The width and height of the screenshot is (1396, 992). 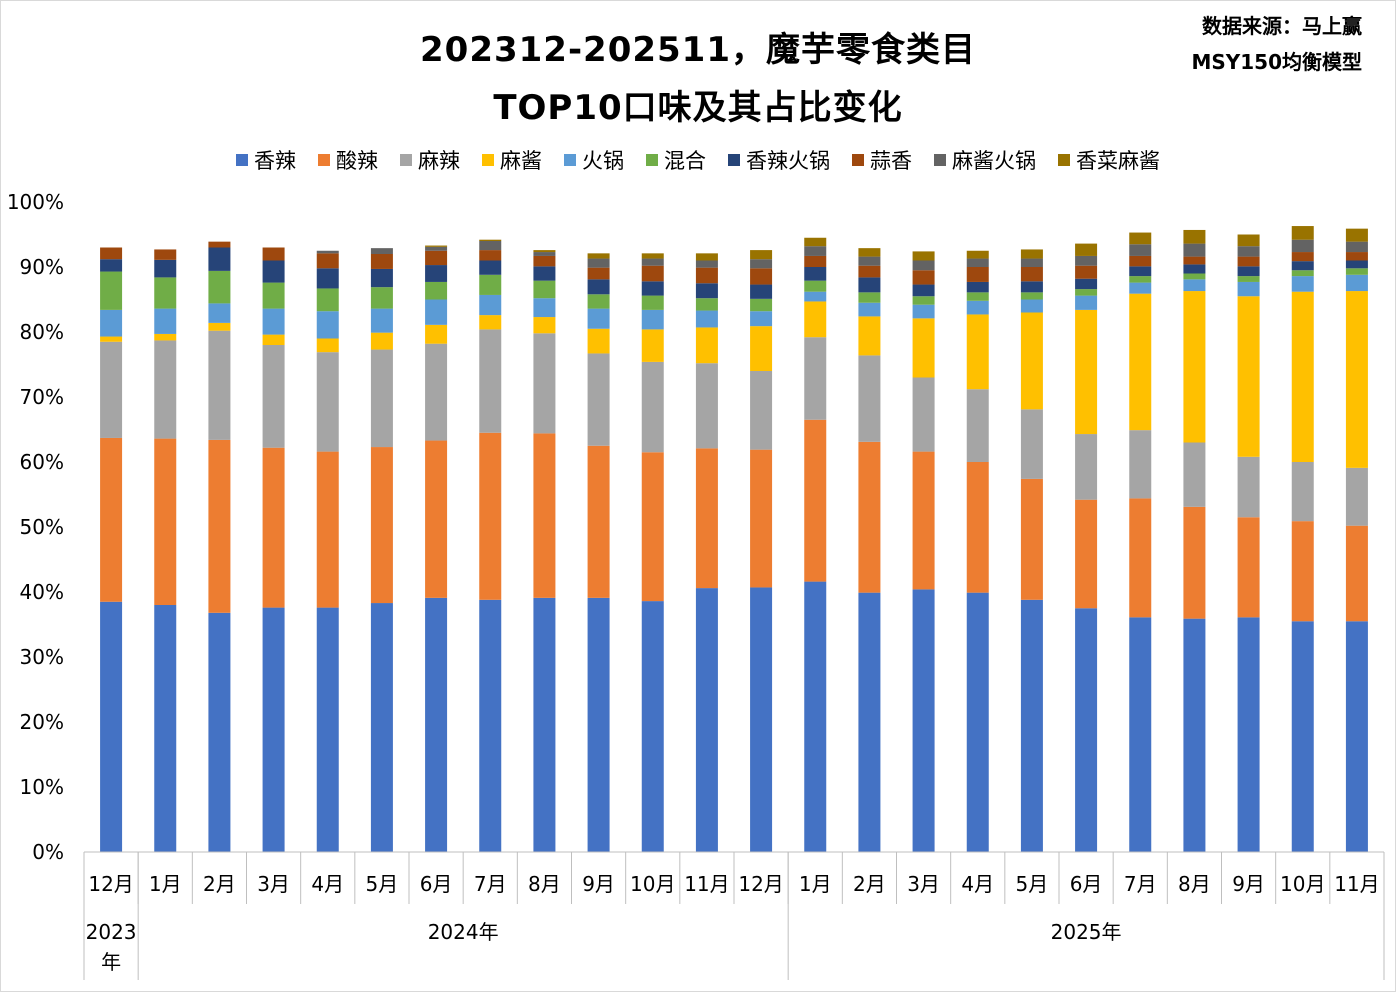 What do you see at coordinates (1118, 161) in the screenshot?
I see `legend-label: 香菜麻酱` at bounding box center [1118, 161].